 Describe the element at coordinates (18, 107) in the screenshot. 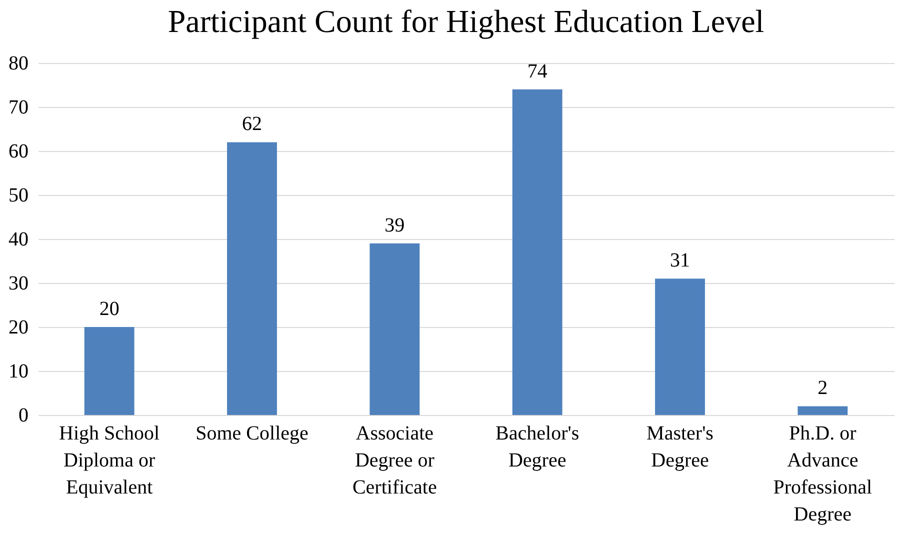

I see `y-tick-label: 70` at that location.